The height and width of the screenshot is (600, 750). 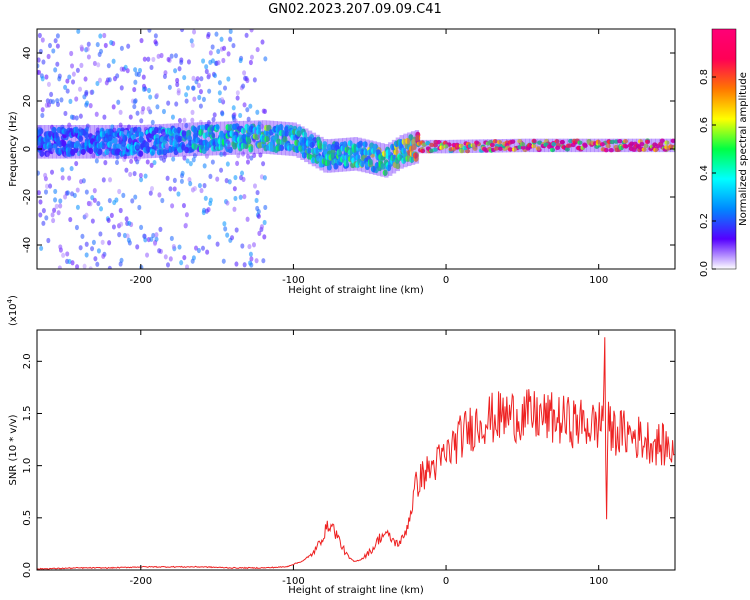 What do you see at coordinates (27, 245) in the screenshot?
I see `y-tick-label: -40` at bounding box center [27, 245].